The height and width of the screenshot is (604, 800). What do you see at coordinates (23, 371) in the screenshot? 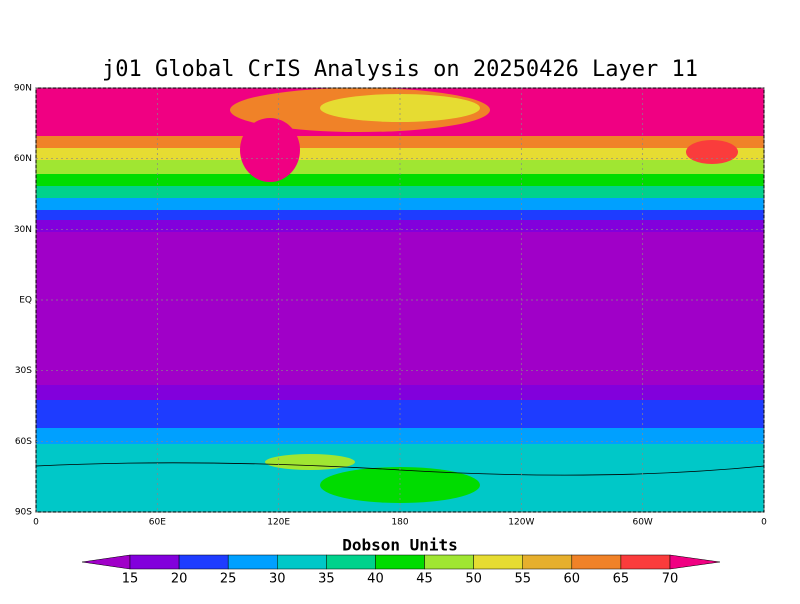
I see `lat-tick-label: 30S` at bounding box center [23, 371].